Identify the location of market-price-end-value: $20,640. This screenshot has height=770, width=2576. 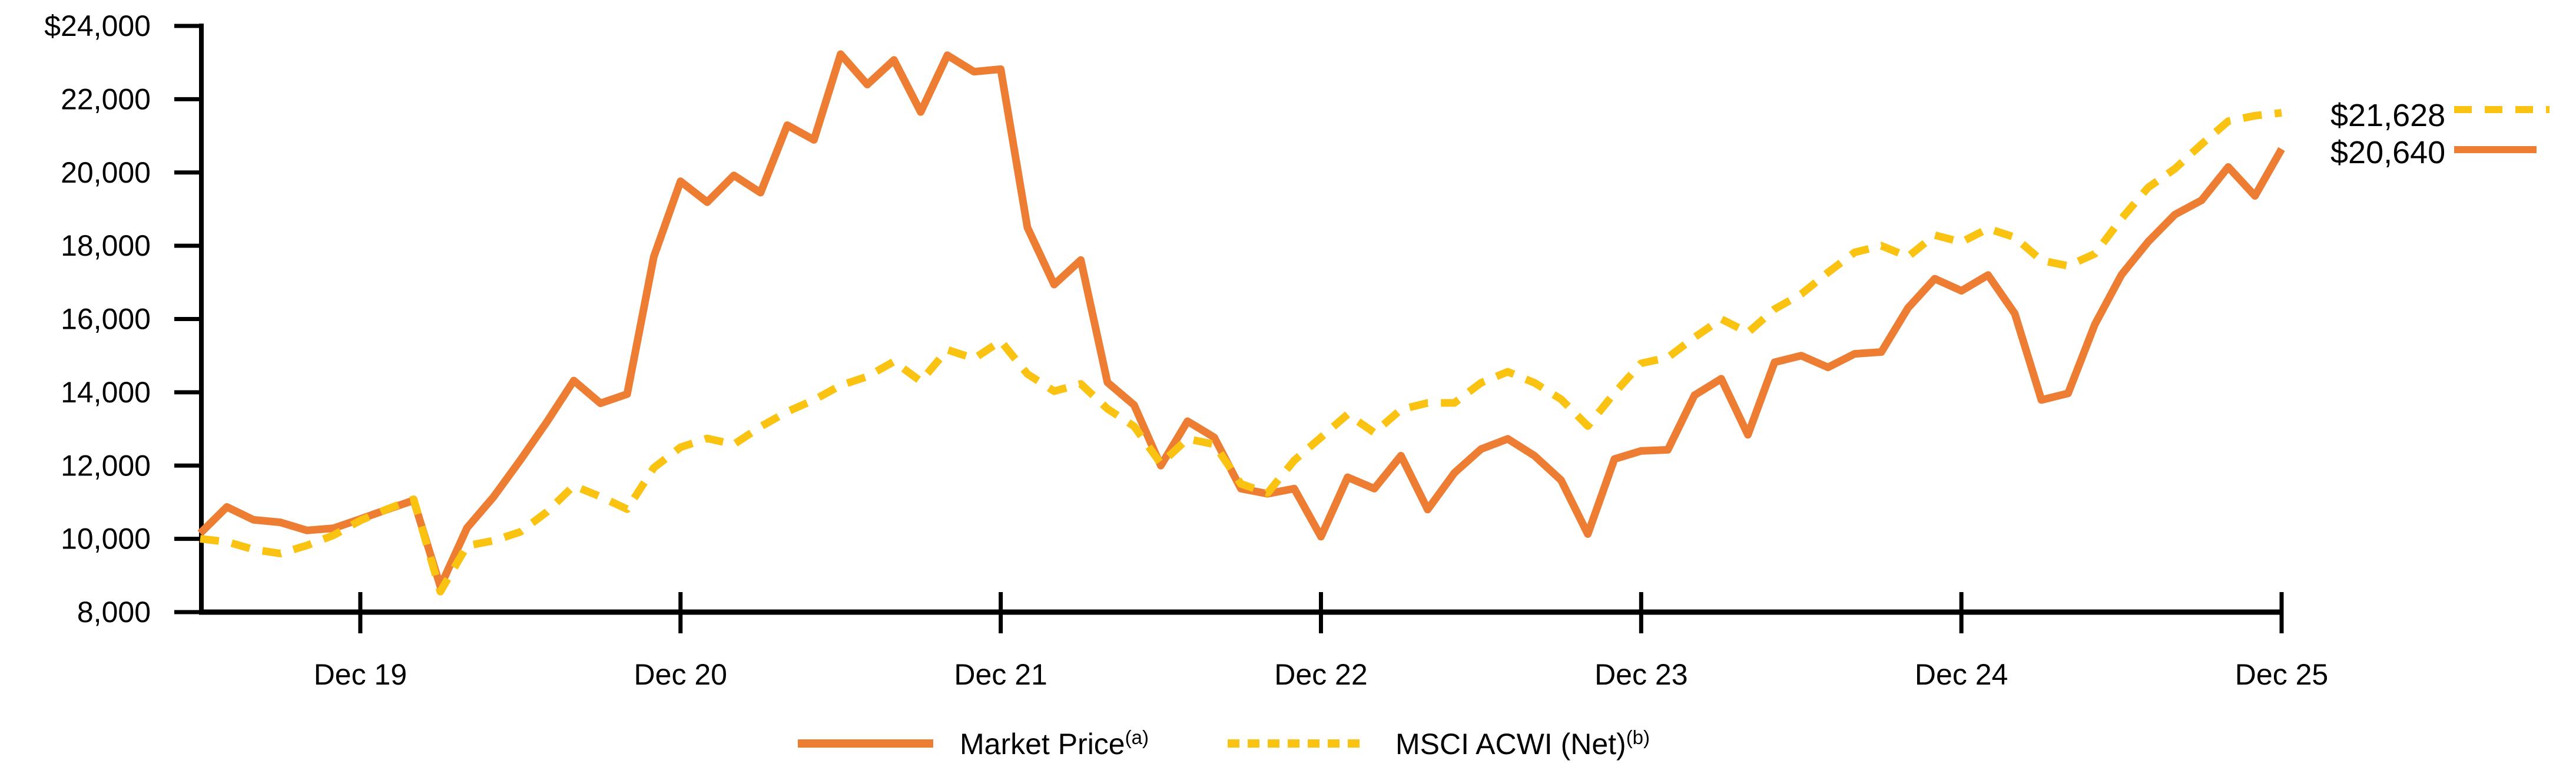
(2387, 152).